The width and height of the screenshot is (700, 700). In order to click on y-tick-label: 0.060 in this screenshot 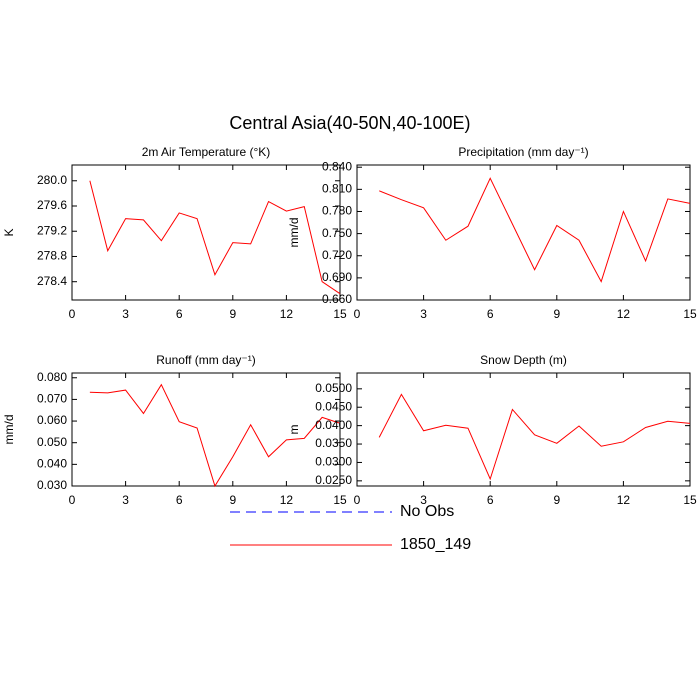, I will do `click(52, 420)`.